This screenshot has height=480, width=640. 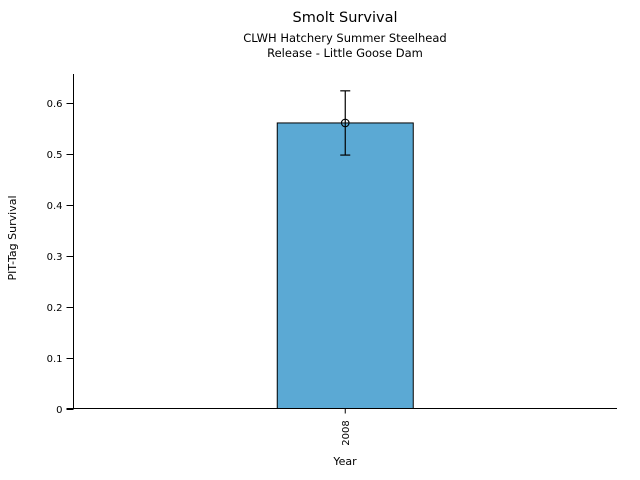 I want to click on y-tick-label: 0.2, so click(x=55, y=308).